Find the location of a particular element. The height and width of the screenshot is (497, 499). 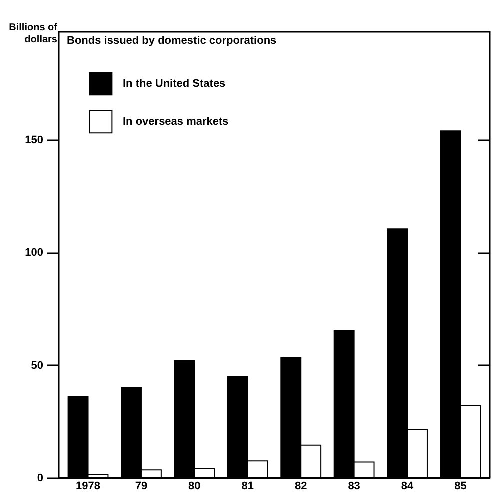

x-tick-label: 83 is located at coordinates (354, 486).